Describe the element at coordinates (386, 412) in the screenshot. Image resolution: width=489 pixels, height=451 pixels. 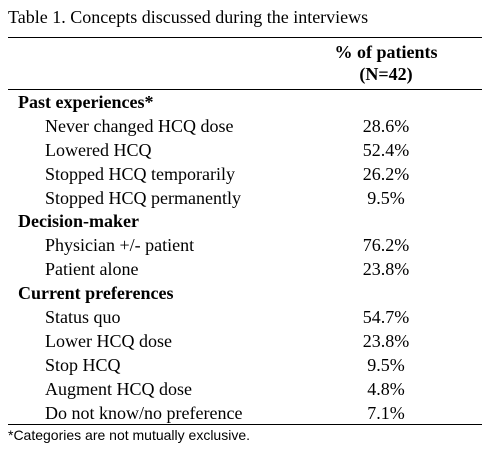
I see `row-value: 7.1%` at that location.